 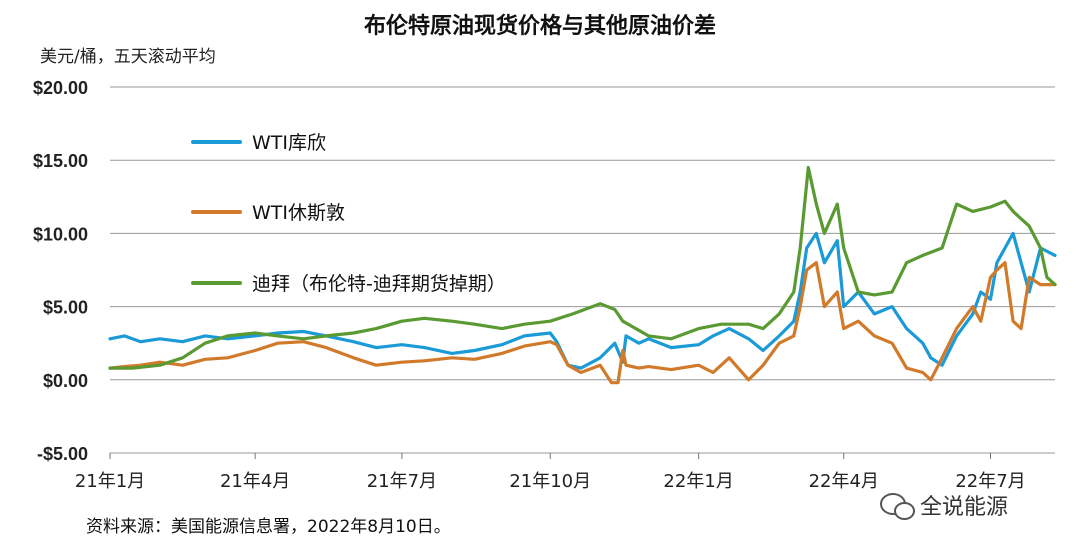 I want to click on y-tick-label: -$5.00, so click(x=62, y=454).